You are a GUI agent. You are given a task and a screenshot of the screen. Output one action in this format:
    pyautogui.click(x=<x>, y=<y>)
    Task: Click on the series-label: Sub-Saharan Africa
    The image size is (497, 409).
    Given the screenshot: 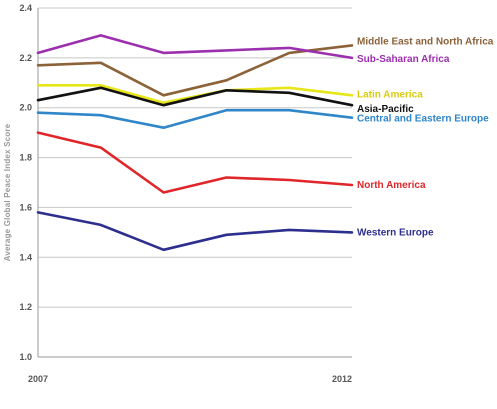 What is the action you would take?
    pyautogui.click(x=403, y=59)
    